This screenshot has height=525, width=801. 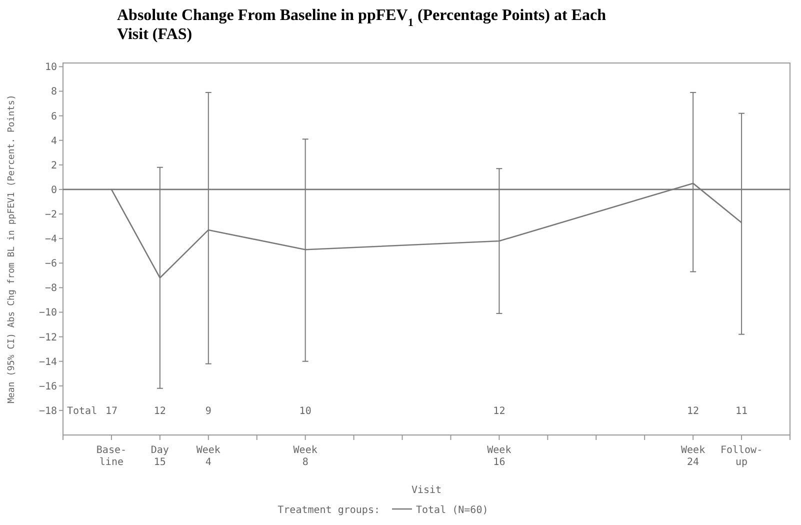 What do you see at coordinates (50, 68) in the screenshot?
I see `y-tick-label: 10` at bounding box center [50, 68].